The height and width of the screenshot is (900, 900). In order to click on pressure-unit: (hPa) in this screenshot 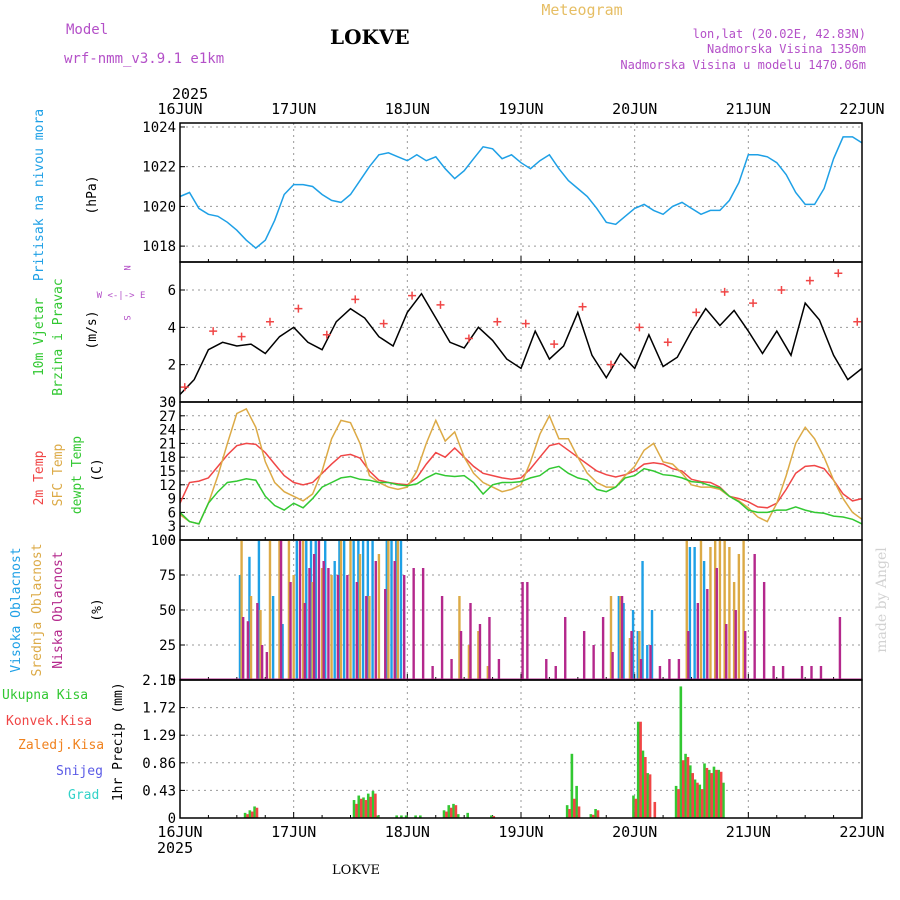, I will do `click(92, 194)`.